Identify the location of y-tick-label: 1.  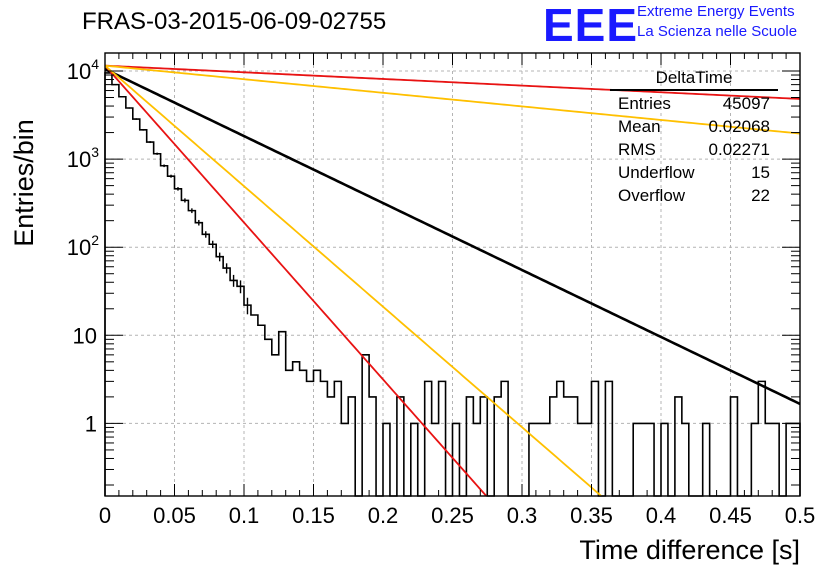
(91, 423).